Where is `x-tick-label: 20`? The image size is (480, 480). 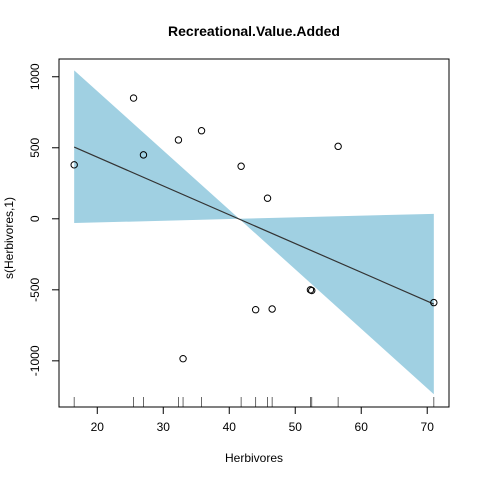 x-tick-label: 20 is located at coordinates (98, 427).